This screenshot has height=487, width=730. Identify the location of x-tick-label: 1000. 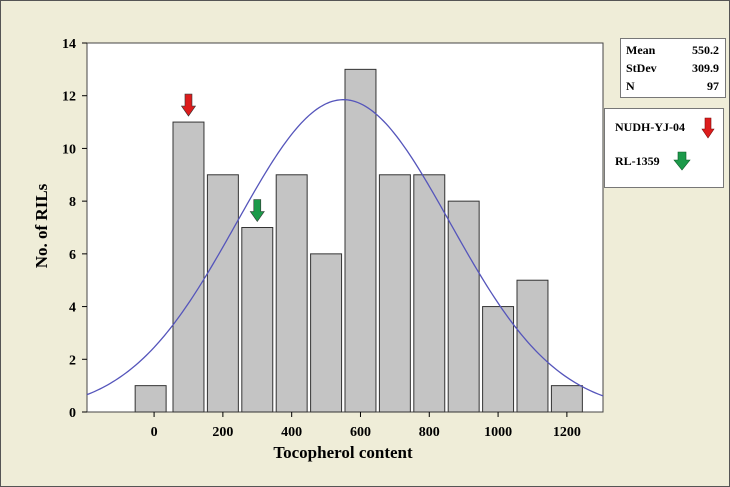
(498, 432).